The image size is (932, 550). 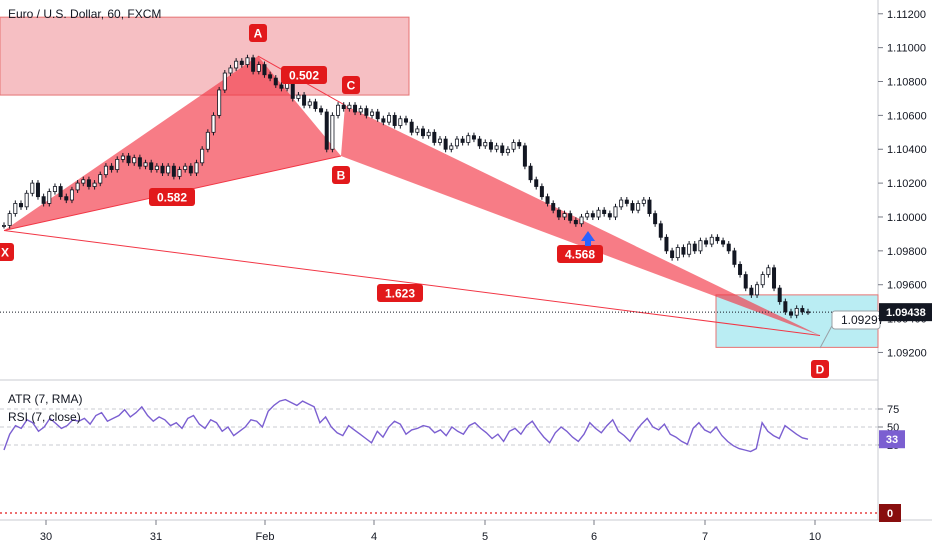 What do you see at coordinates (156, 537) in the screenshot?
I see `time-tick-label: 31` at bounding box center [156, 537].